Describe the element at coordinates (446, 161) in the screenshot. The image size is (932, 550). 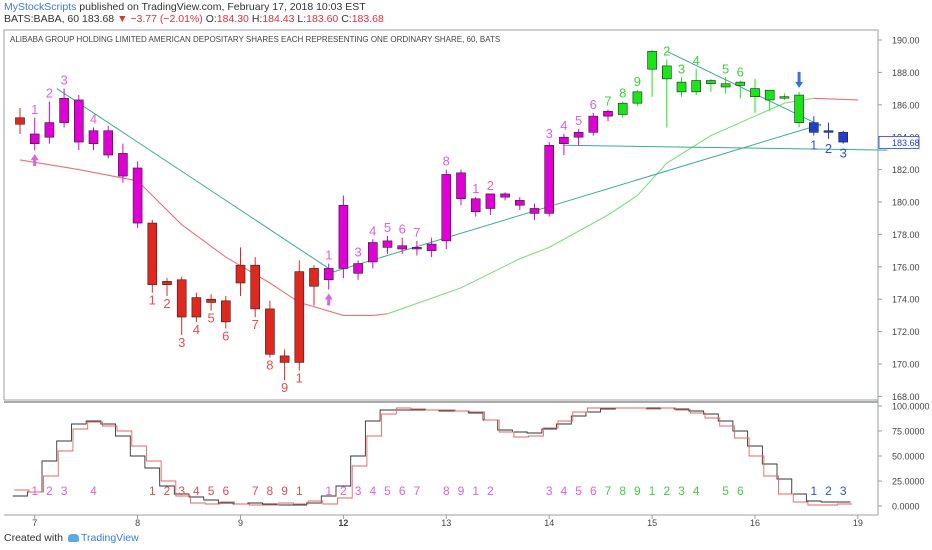
I see `setup-count-label: 8` at that location.